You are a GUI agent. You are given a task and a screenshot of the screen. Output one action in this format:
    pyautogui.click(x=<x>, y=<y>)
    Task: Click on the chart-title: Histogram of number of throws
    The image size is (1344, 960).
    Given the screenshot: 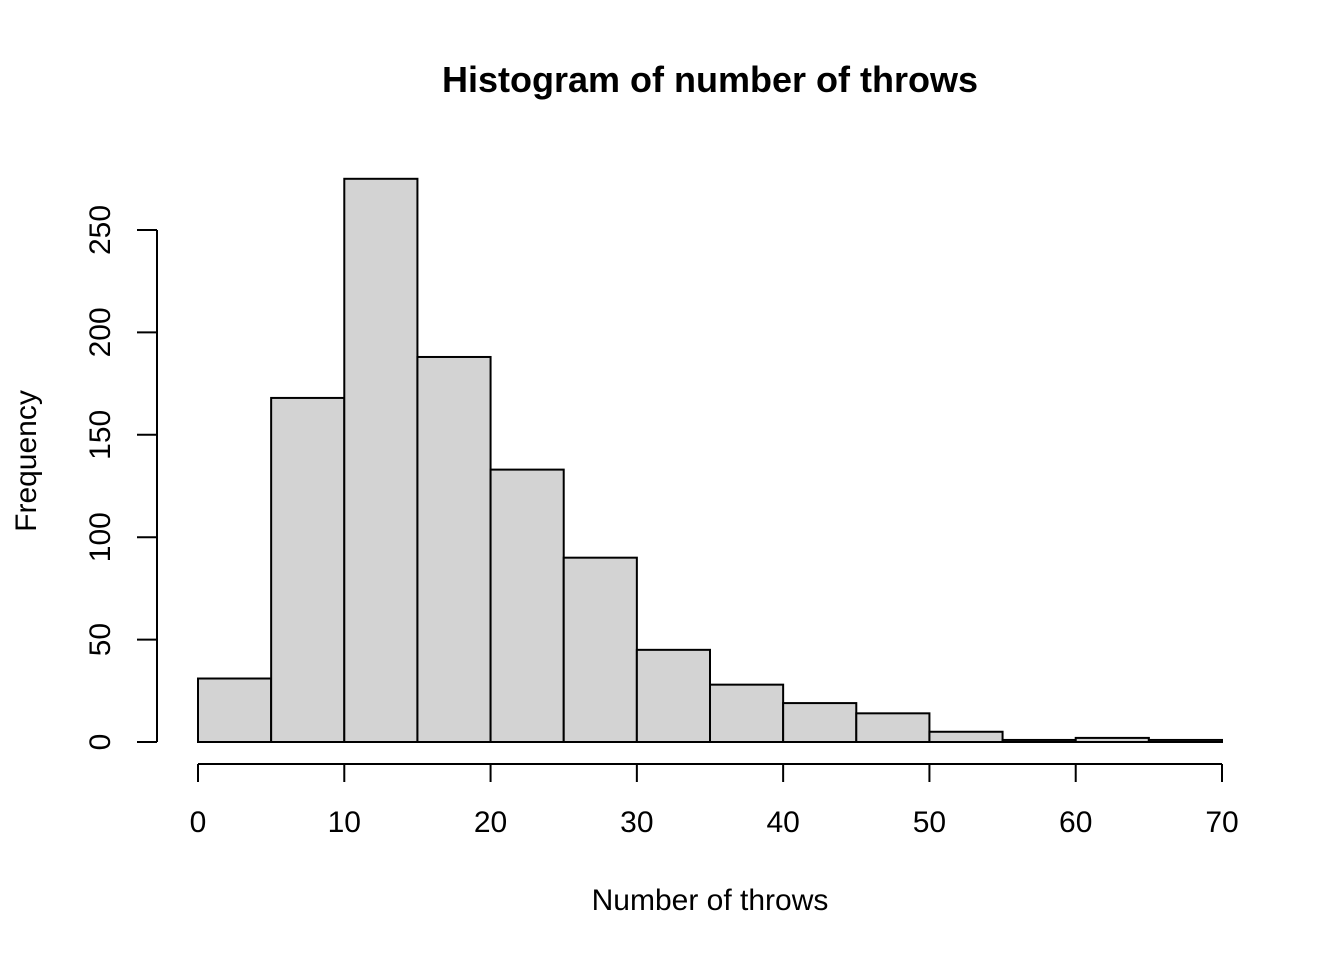 What is the action you would take?
    pyautogui.click(x=710, y=79)
    